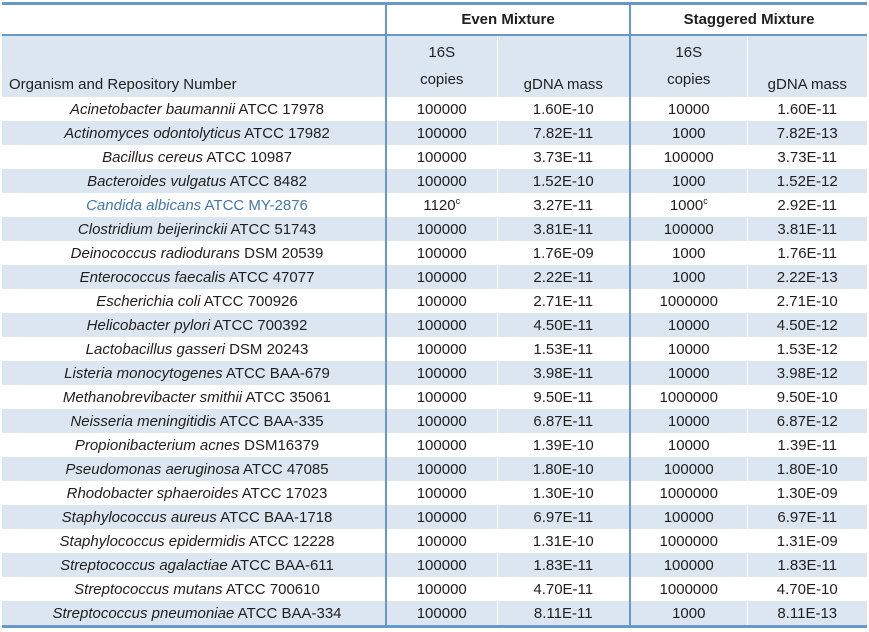 The image size is (869, 632). I want to click on even-gdna-mass-value: 1.80E-10, so click(564, 469).